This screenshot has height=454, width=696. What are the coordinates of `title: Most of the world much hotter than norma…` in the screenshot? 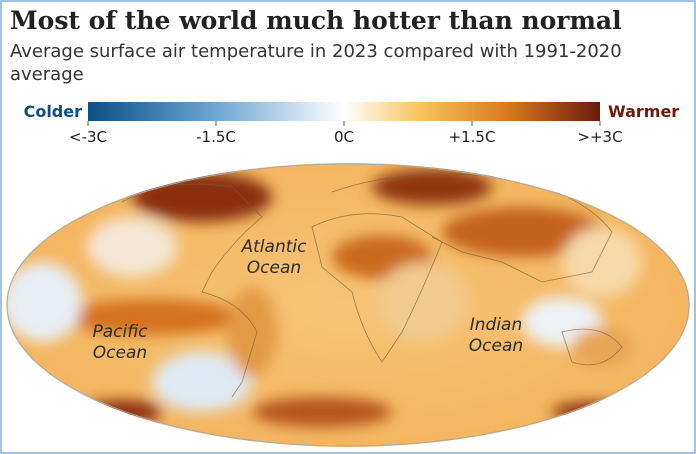 It's located at (316, 20).